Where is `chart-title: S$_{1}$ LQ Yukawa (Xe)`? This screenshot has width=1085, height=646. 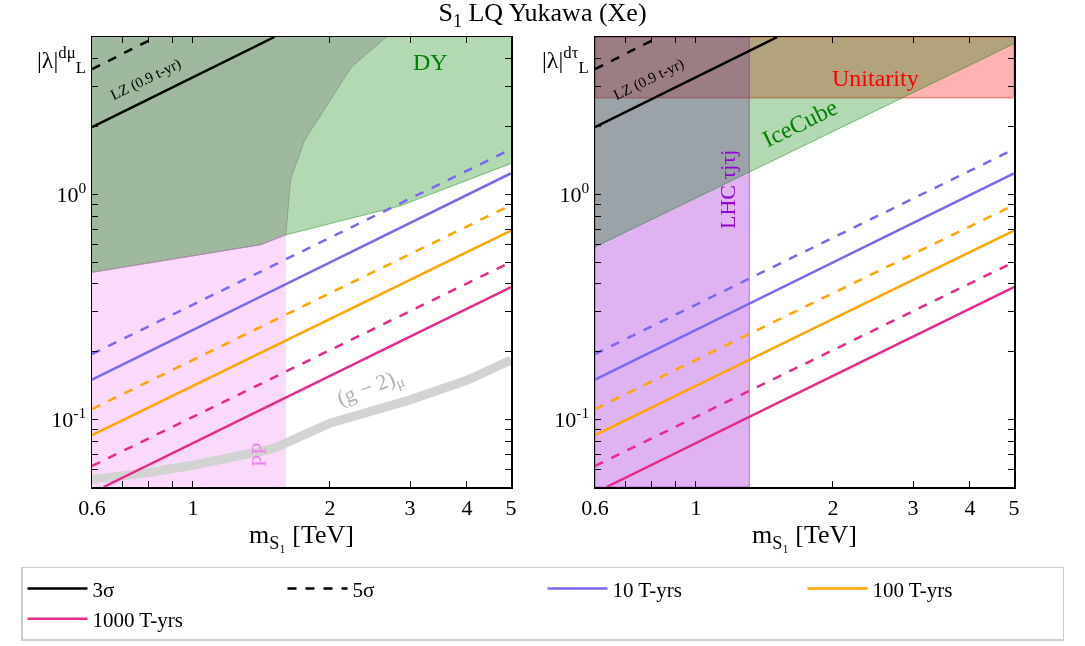 chart-title: S$_{1}$ LQ Yukawa (Xe) is located at coordinates (542, 15).